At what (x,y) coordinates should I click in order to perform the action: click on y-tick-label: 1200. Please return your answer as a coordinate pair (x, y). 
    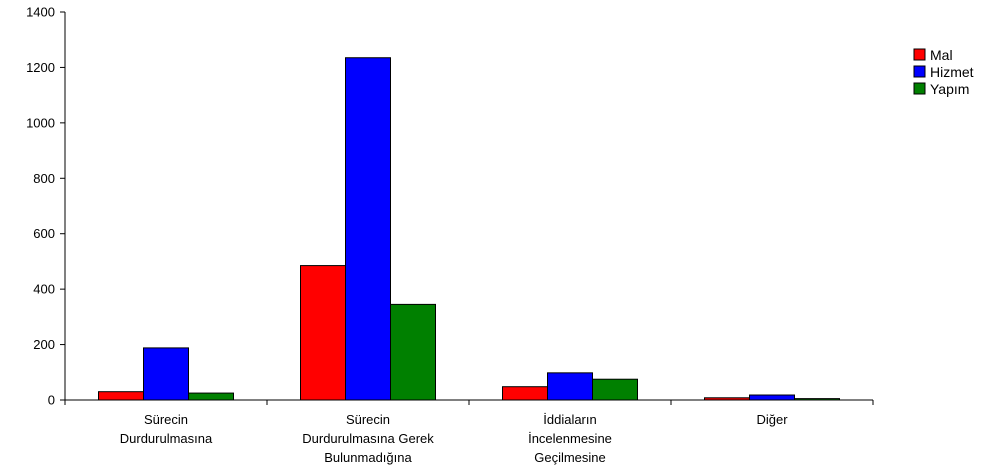
    Looking at the image, I should click on (40, 67).